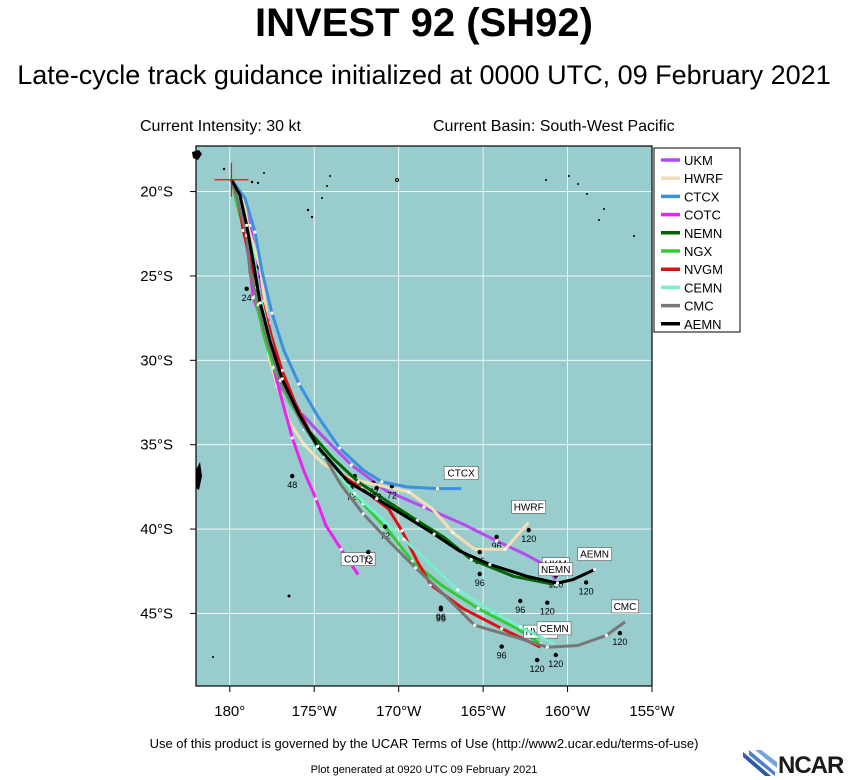  I want to click on track-end-label: CTCX, so click(462, 474).